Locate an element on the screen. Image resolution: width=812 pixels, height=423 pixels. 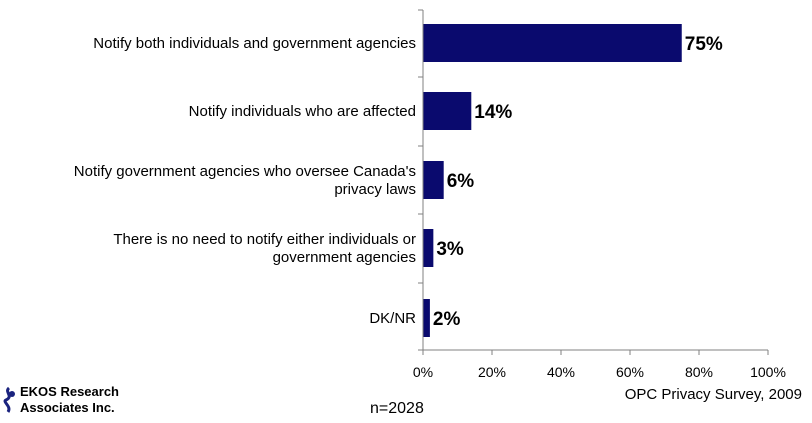
category-label: privacy laws is located at coordinates (375, 189).